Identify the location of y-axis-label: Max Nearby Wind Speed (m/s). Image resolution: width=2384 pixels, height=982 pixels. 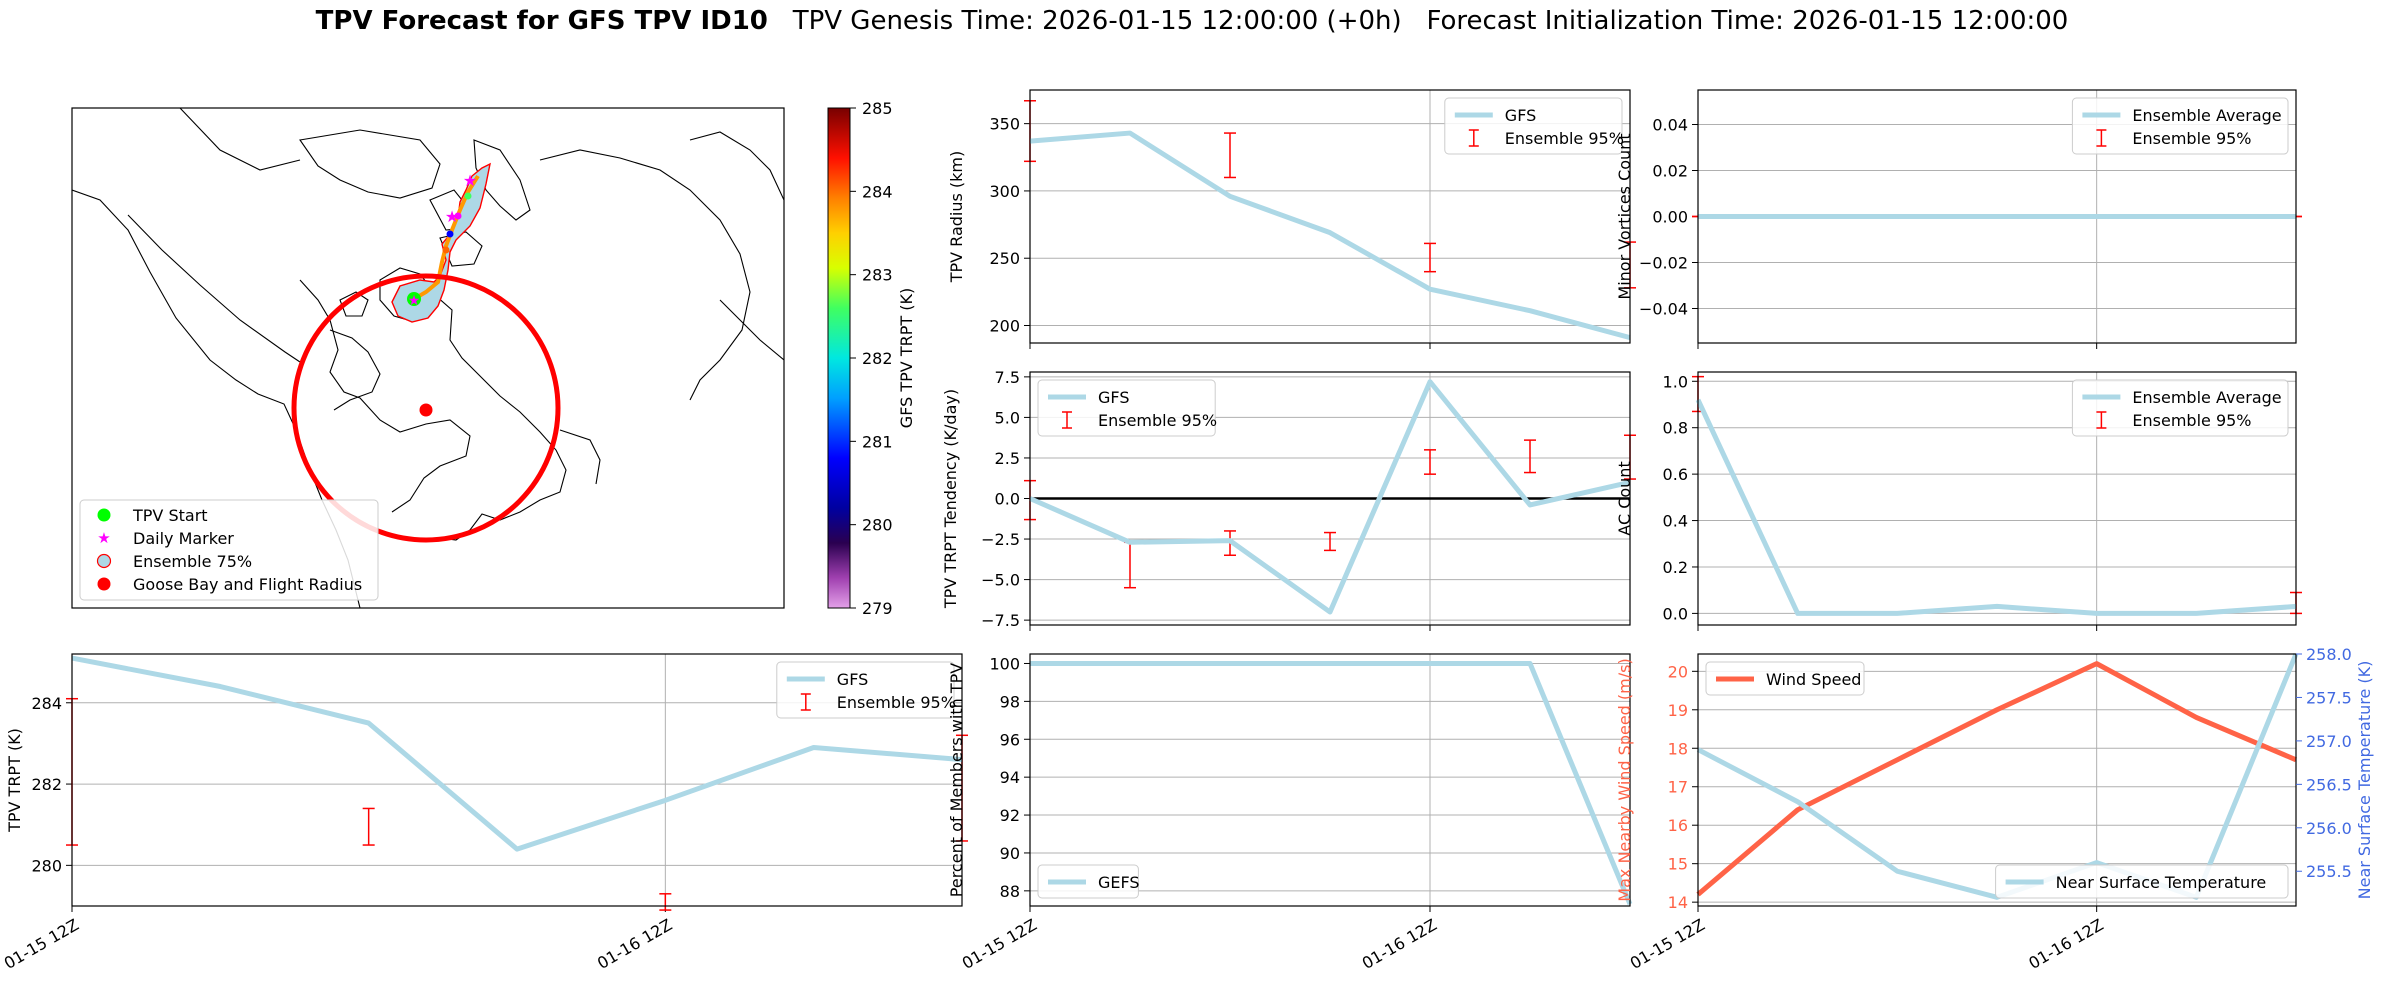
(1624, 779).